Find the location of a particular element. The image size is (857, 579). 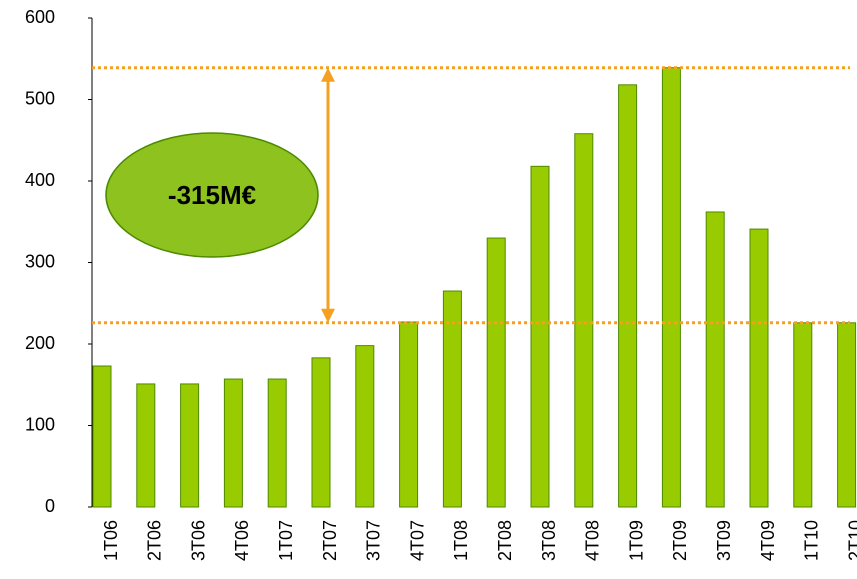

x-tick-label: 3T06 is located at coordinates (198, 540).